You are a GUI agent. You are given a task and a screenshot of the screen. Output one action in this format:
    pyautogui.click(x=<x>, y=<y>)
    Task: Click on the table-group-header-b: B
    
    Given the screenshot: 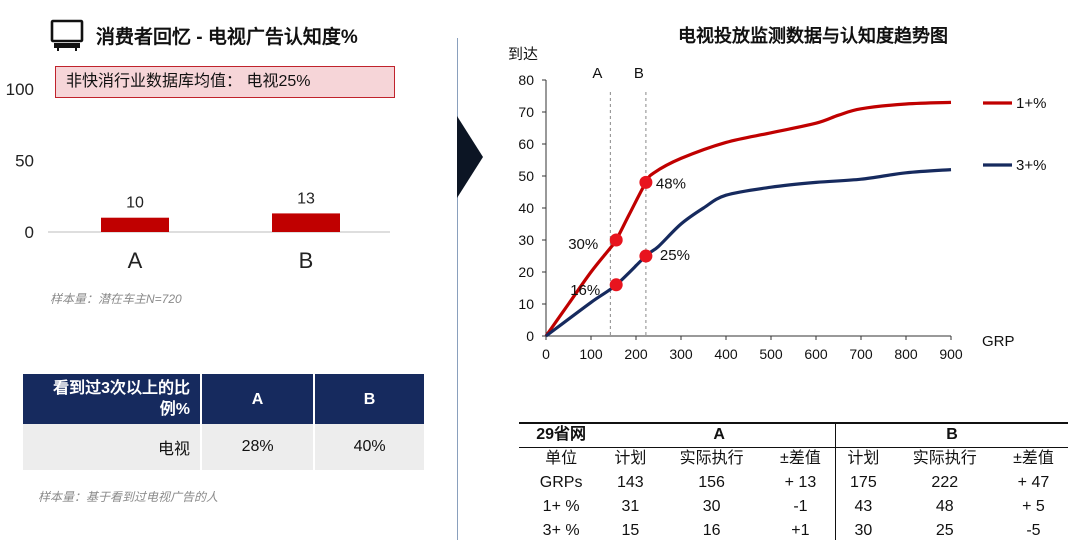 What is the action you would take?
    pyautogui.click(x=951, y=435)
    